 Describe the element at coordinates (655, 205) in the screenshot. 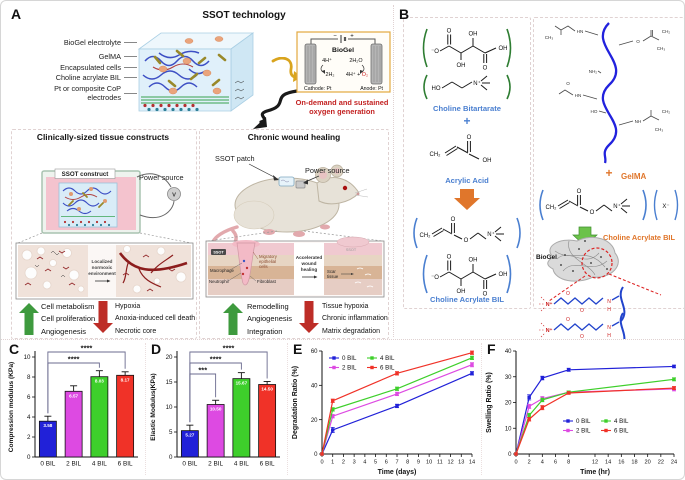

I see `anion-bracket` at that location.